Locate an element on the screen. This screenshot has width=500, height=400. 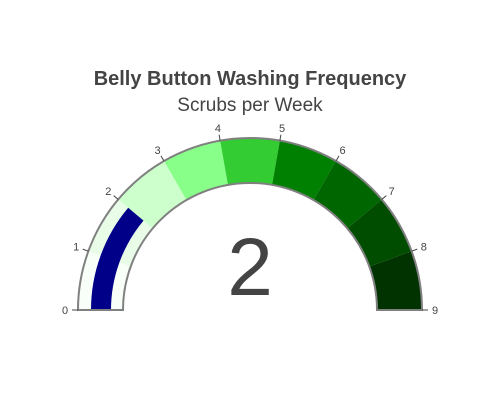
gauge-value-bar is located at coordinates (117, 258).